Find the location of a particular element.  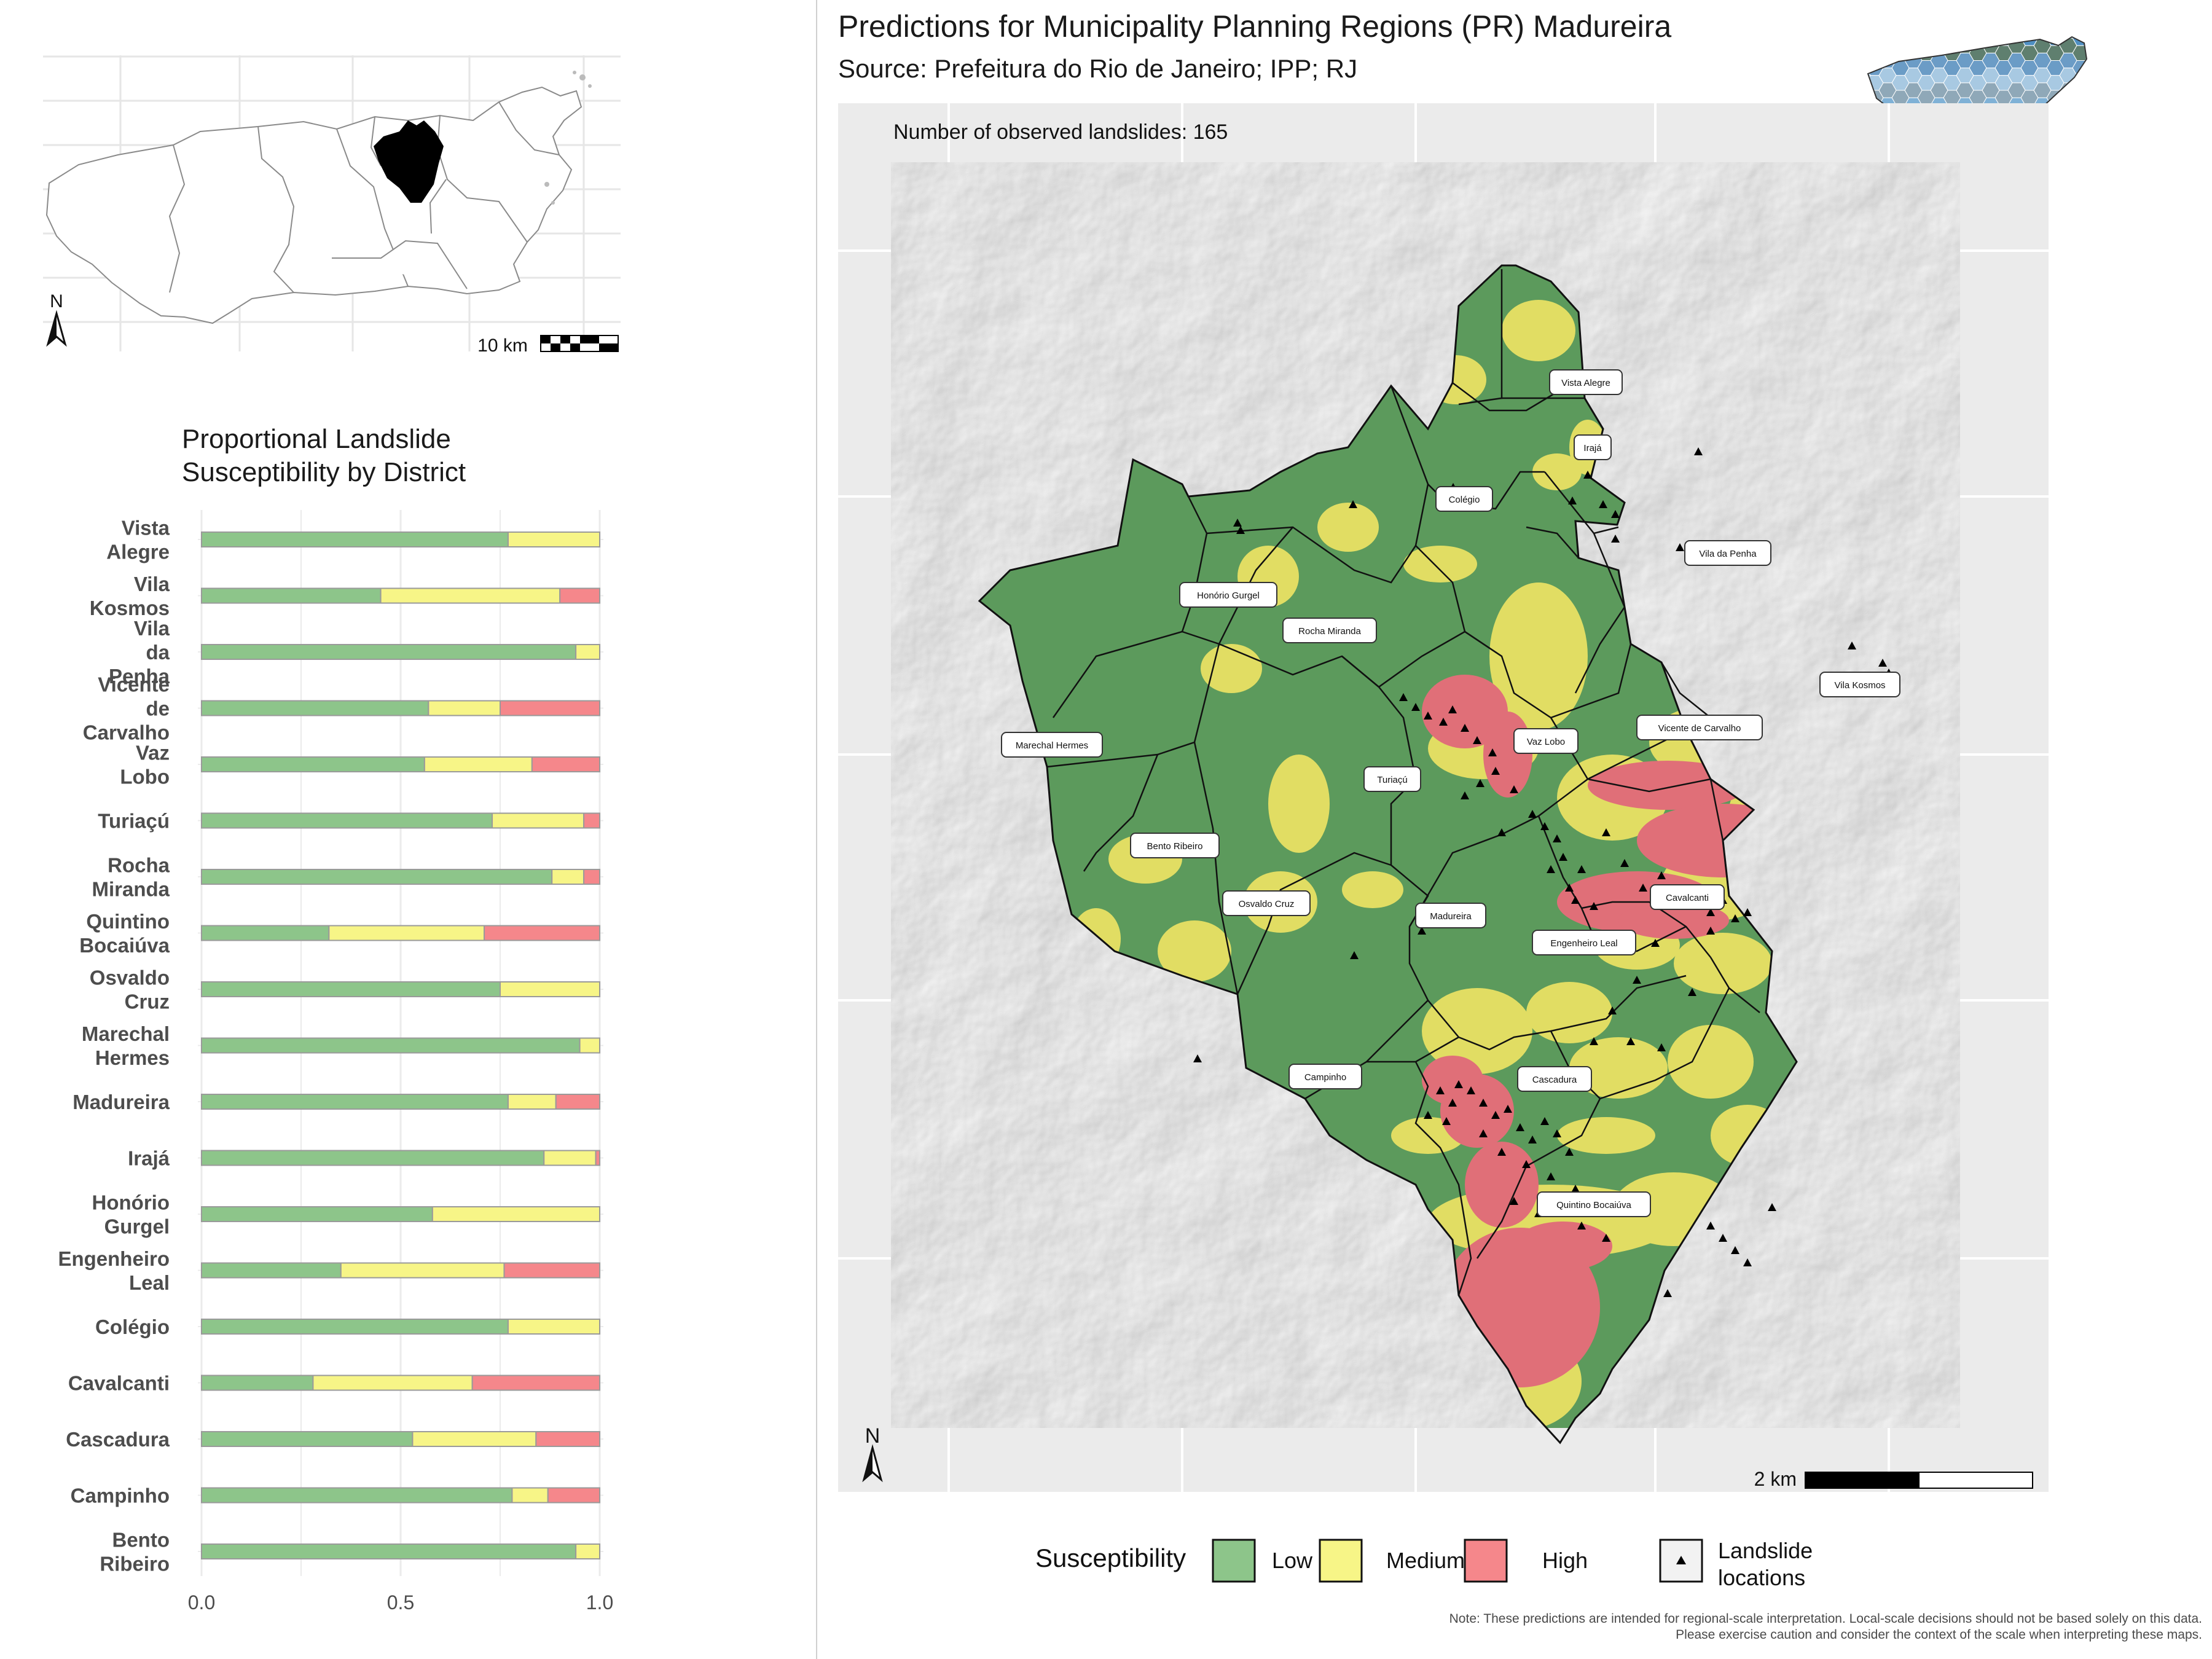

inset-locator-map: N 10 km is located at coordinates (332, 205).